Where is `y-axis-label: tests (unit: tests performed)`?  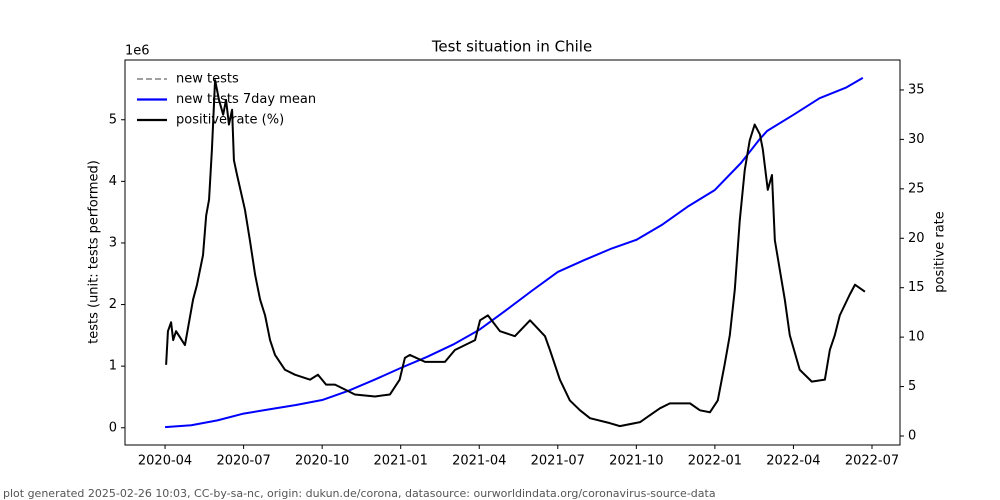 y-axis-label: tests (unit: tests performed) is located at coordinates (94, 252).